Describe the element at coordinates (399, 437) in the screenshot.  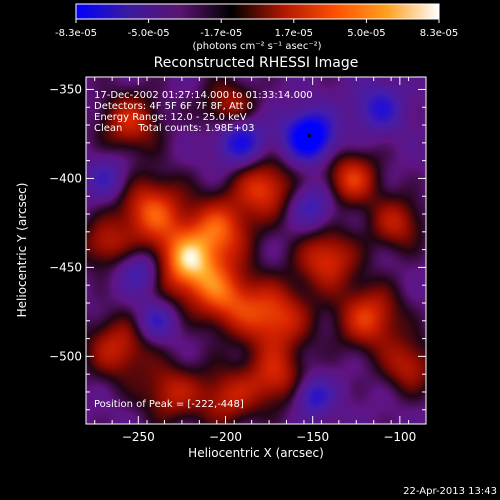
I see `x-tick-label: −100` at that location.